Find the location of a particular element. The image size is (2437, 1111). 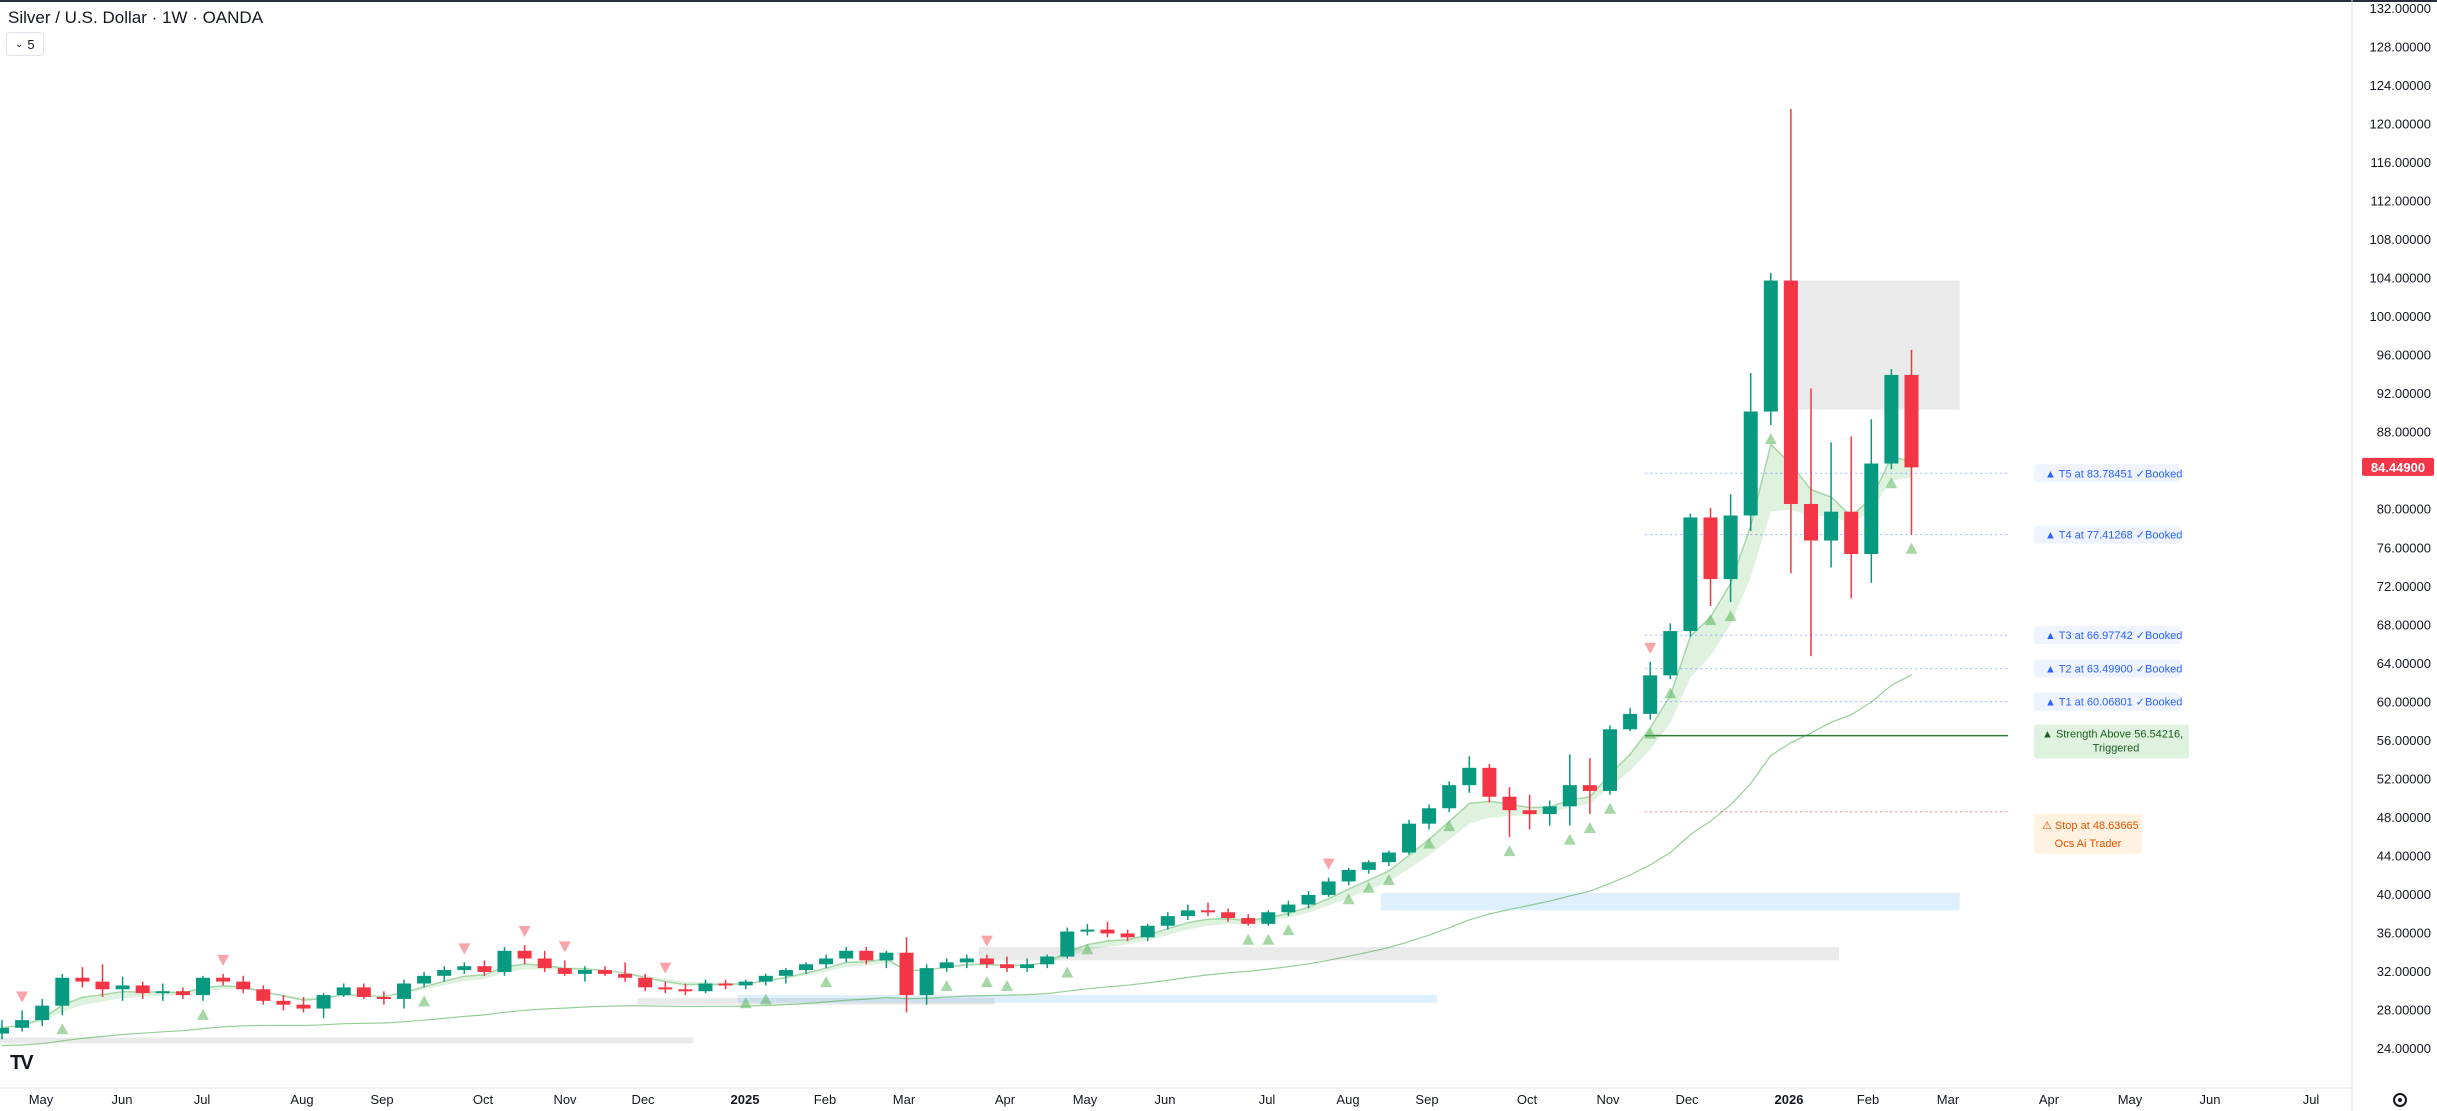

price-tick-label: 28.00000 is located at coordinates (2404, 1009).